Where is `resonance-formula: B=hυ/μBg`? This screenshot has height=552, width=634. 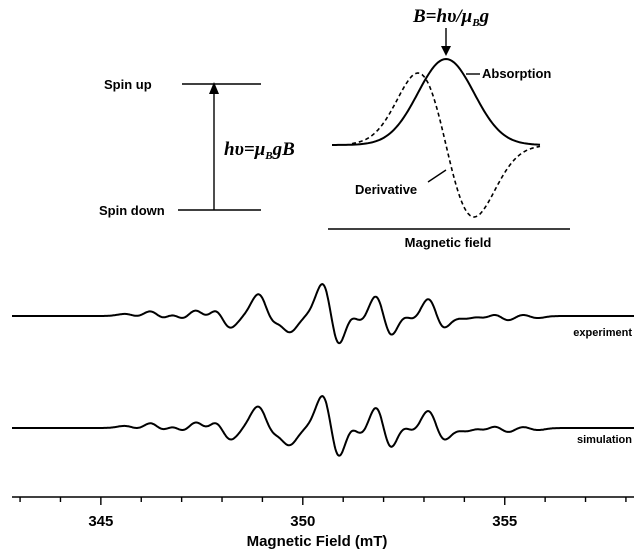 resonance-formula: B=hυ/μBg is located at coordinates (450, 17).